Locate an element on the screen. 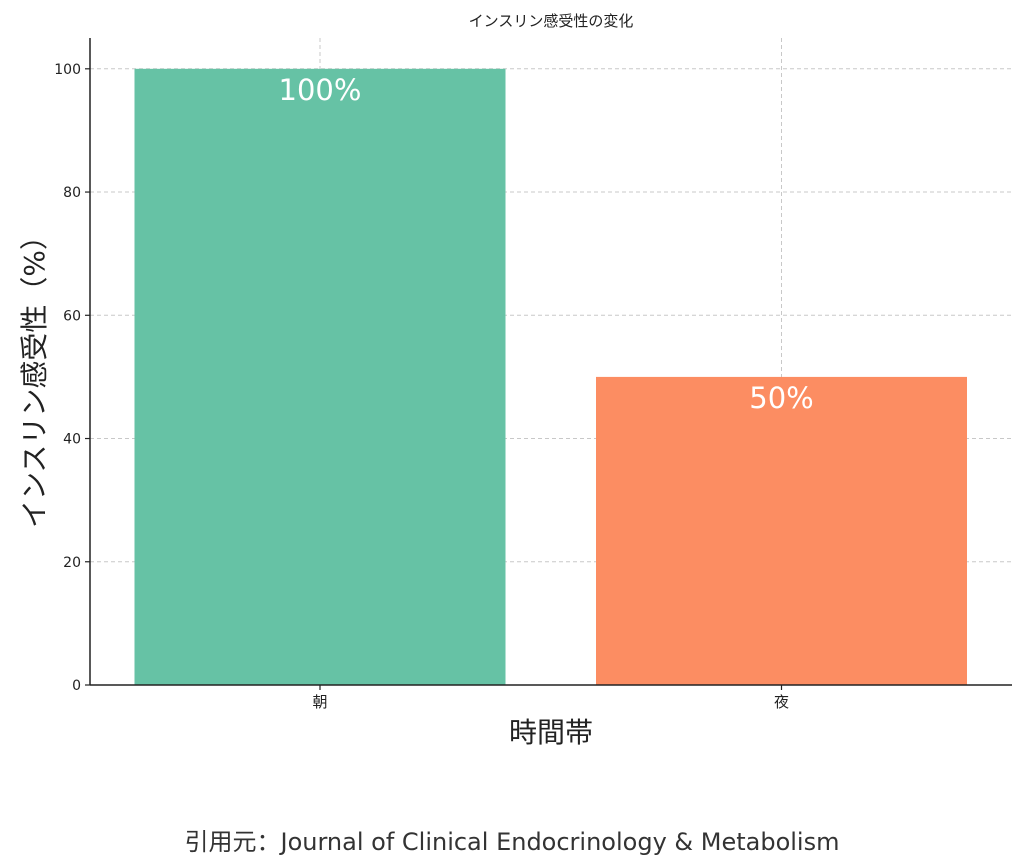 The image size is (1024, 868). x-tick-label: 夜 is located at coordinates (781, 702).